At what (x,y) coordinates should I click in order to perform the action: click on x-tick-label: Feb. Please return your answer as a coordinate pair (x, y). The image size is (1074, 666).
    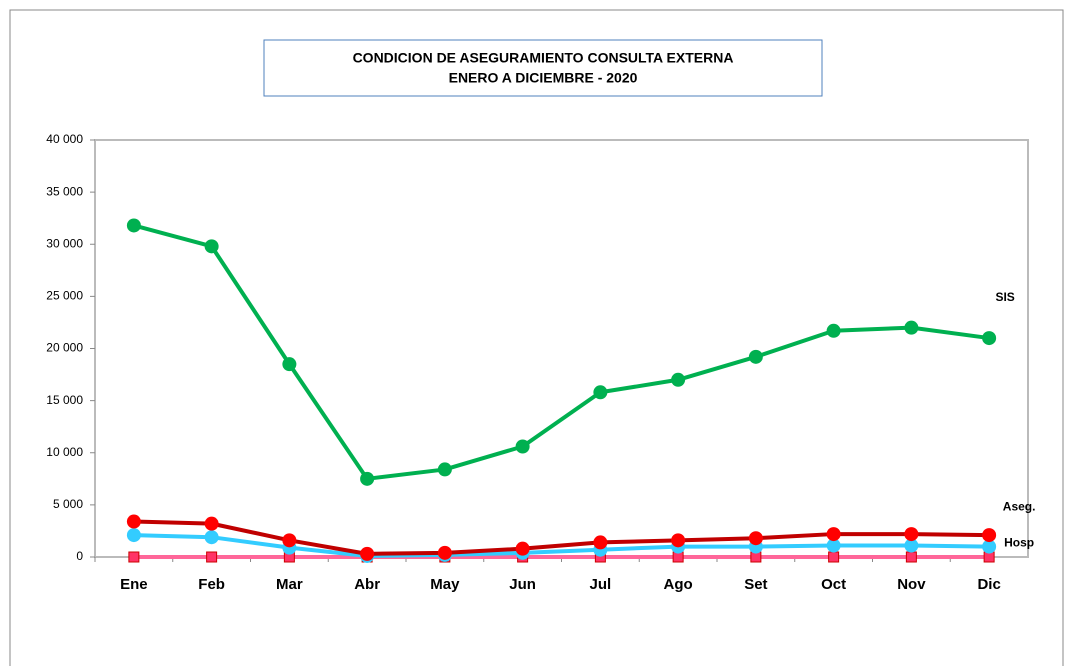
    Looking at the image, I should click on (211, 584).